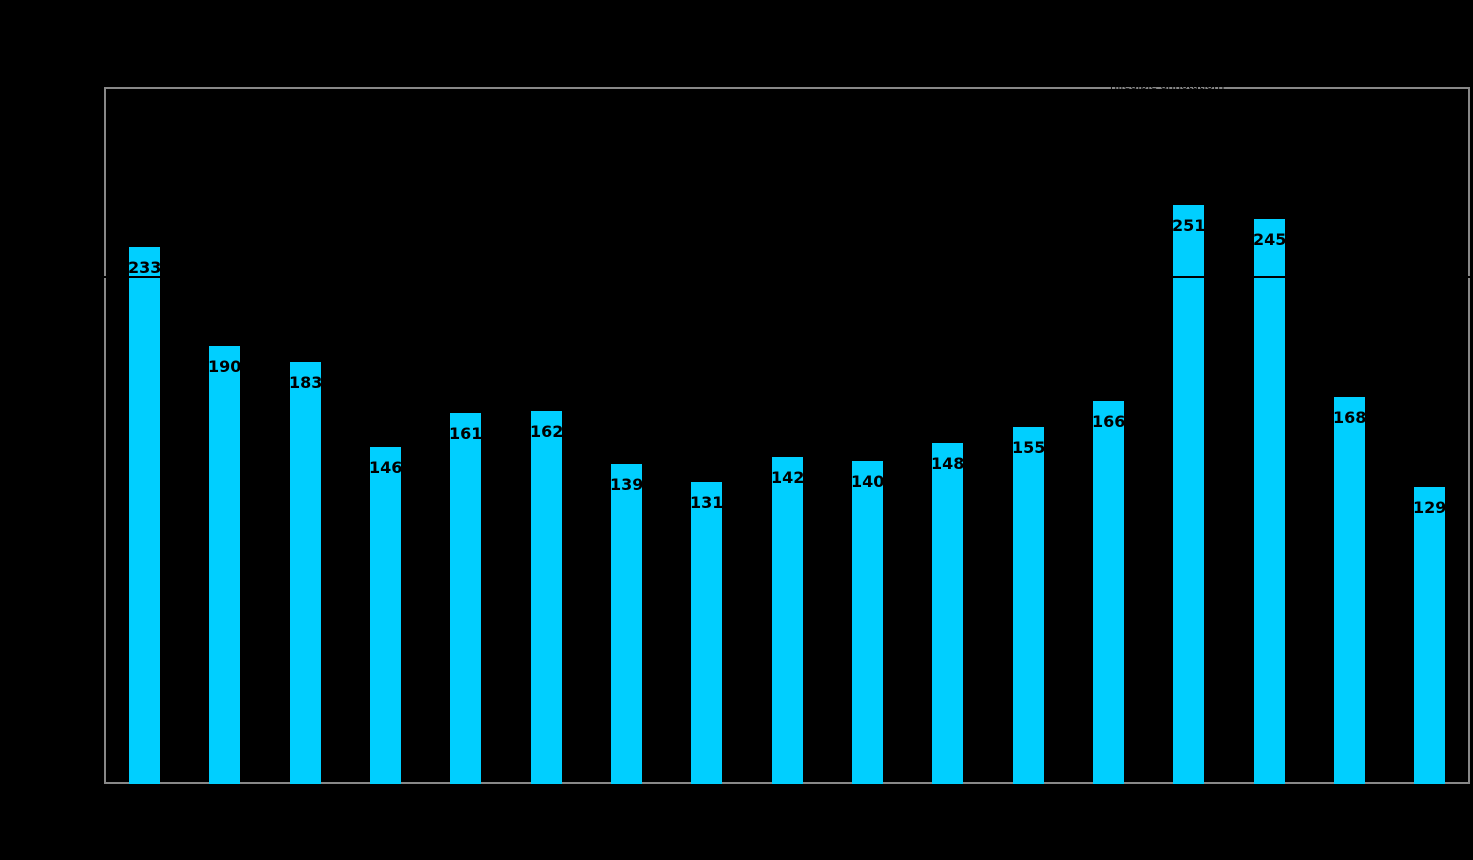 The width and height of the screenshot is (1473, 860). Describe the element at coordinates (948, 463) in the screenshot. I see `bar-value-label: 148` at that location.